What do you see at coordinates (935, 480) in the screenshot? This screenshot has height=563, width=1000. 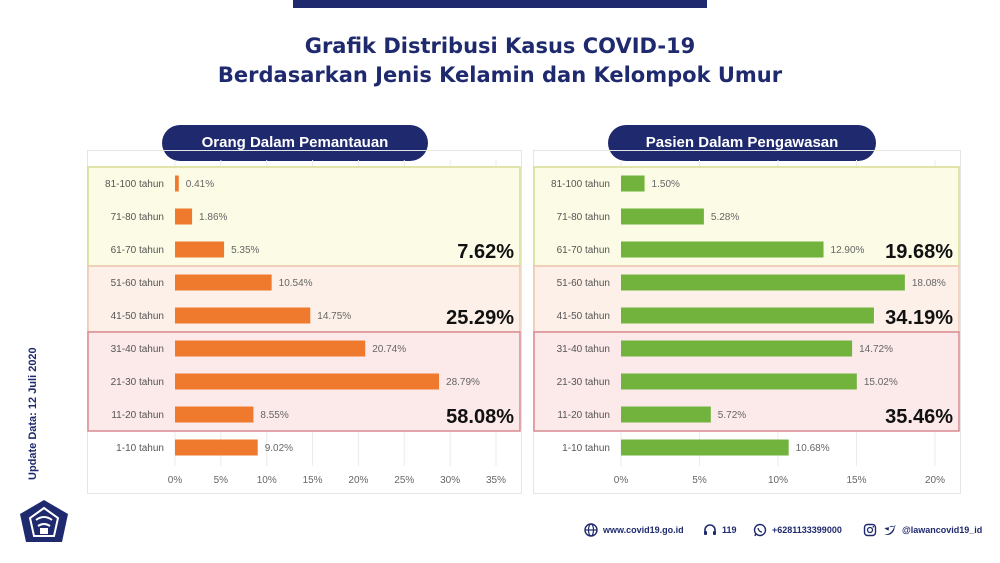 I see `pdp-x-tick-label: 20%` at bounding box center [935, 480].